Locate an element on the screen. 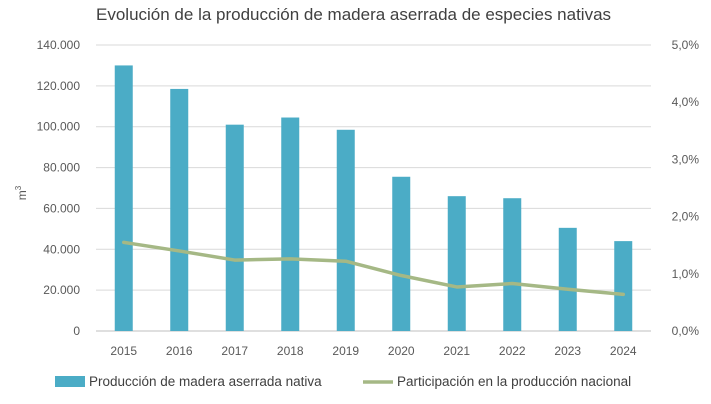  x-tick-label: 2023 is located at coordinates (567, 351).